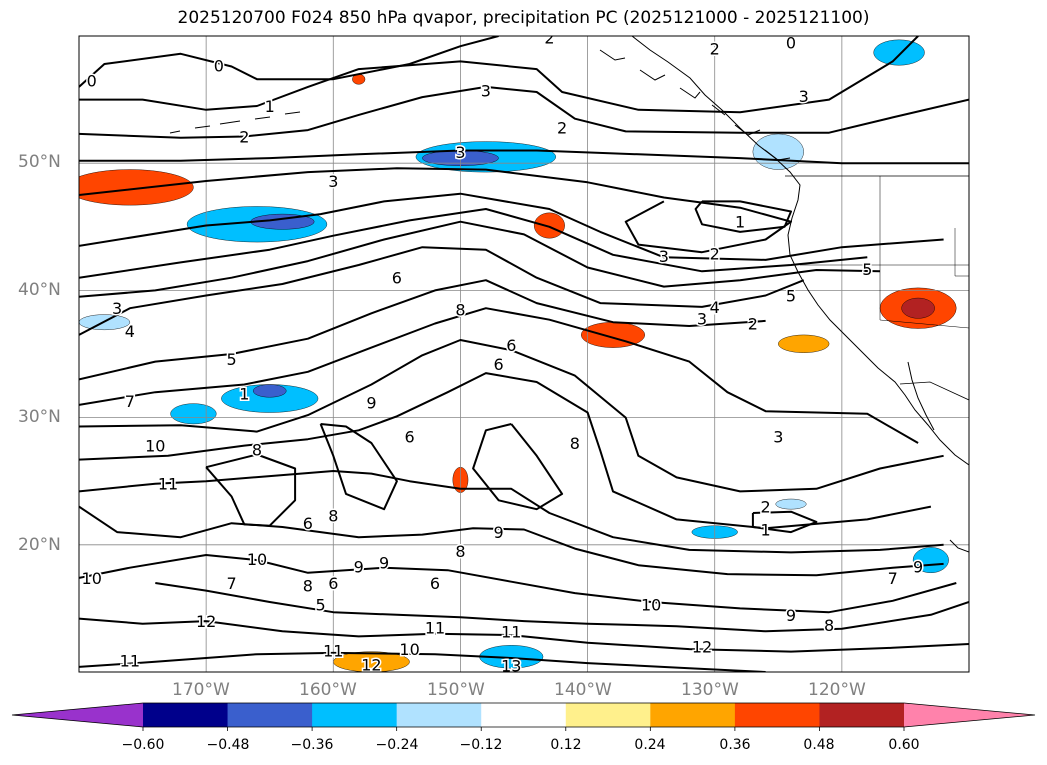  Describe the element at coordinates (328, 690) in the screenshot. I see `lon-label-160w: 160°W` at that location.